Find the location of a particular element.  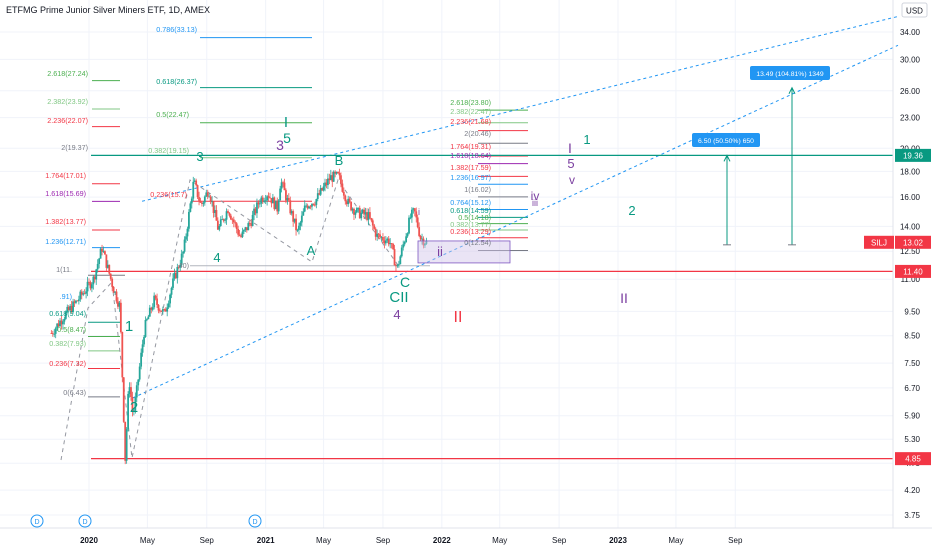

time-axis: 2020 May Sep 2021 May Sep 2022 May Sep 2023 May Sep is located at coordinates (466, 536).